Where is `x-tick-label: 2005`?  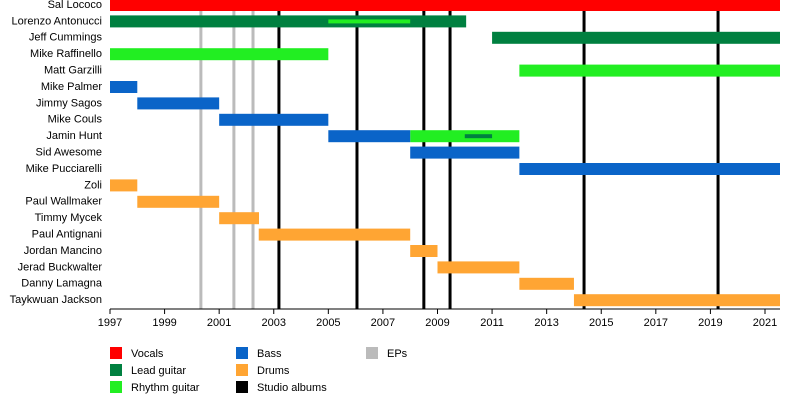
x-tick-label: 2005 is located at coordinates (328, 323).